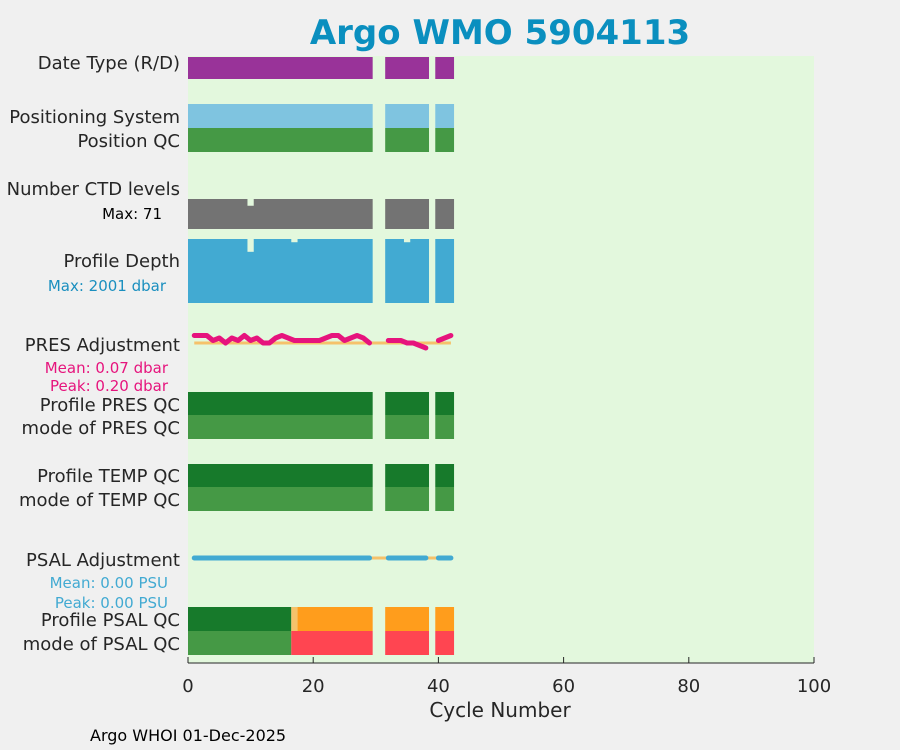 This screenshot has height=750, width=900. I want to click on x-tick-label: 20, so click(313, 686).